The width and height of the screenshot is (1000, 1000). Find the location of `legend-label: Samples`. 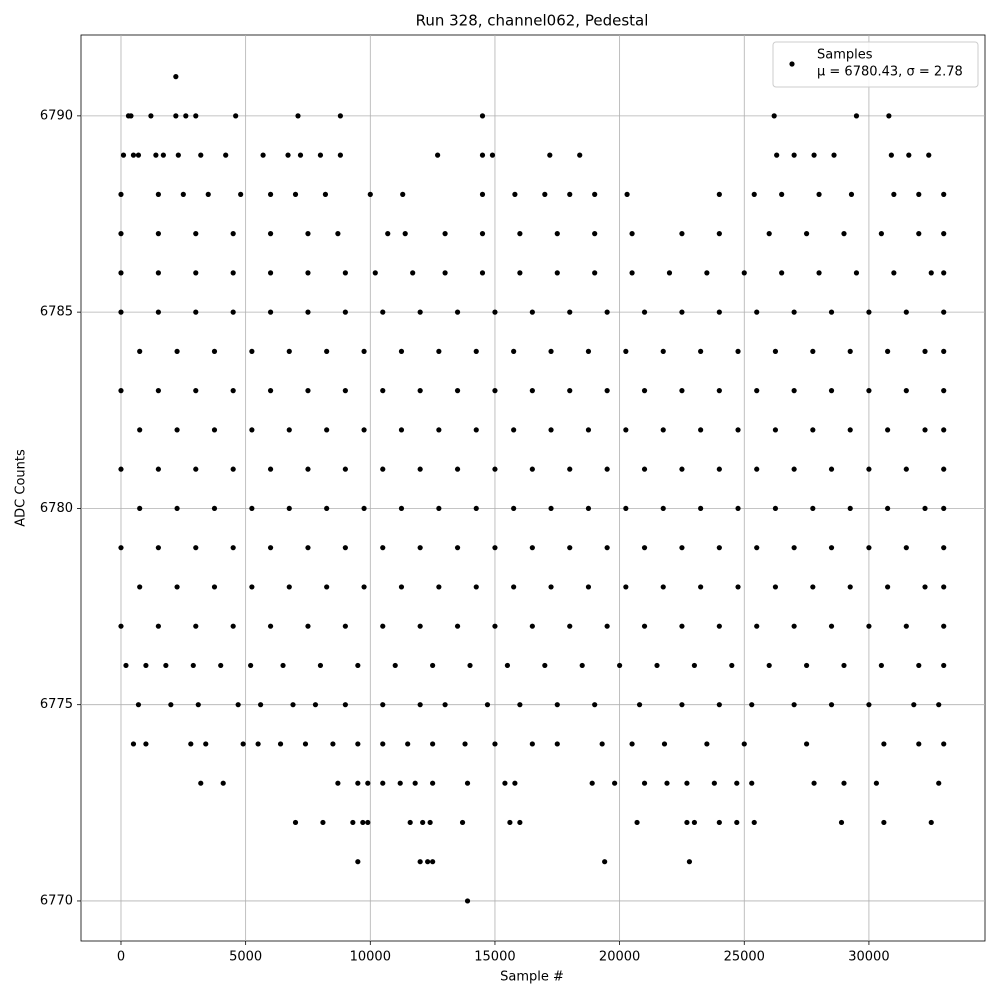

legend-label: Samples is located at coordinates (845, 55).